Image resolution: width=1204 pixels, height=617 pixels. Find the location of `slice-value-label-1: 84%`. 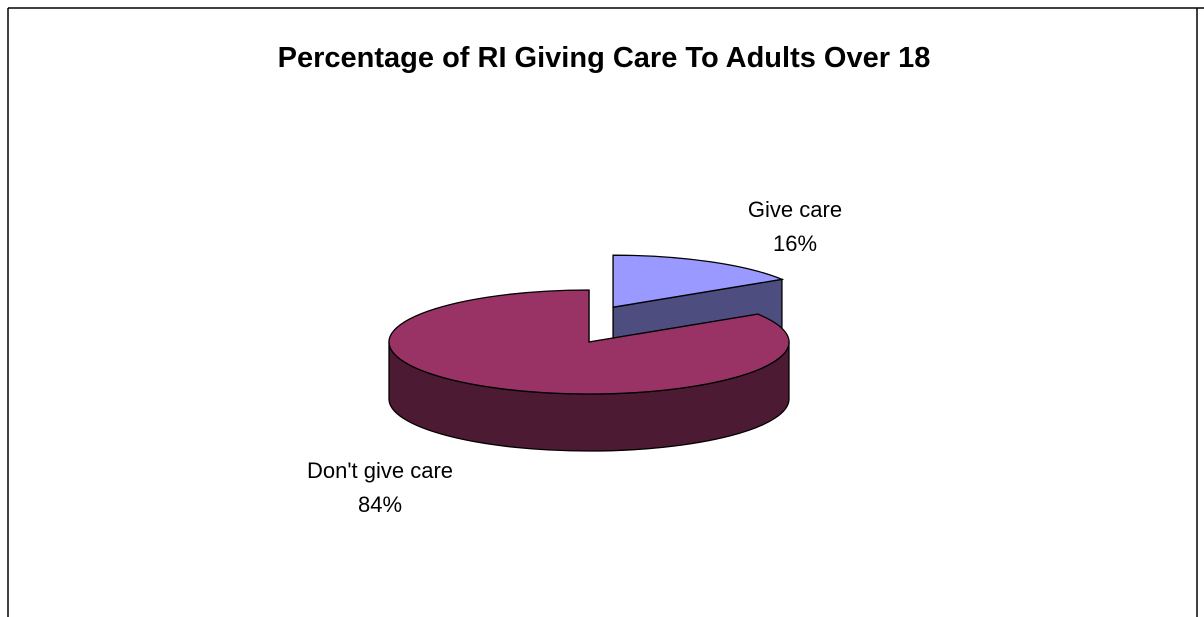

slice-value-label-1: 84% is located at coordinates (380, 504).